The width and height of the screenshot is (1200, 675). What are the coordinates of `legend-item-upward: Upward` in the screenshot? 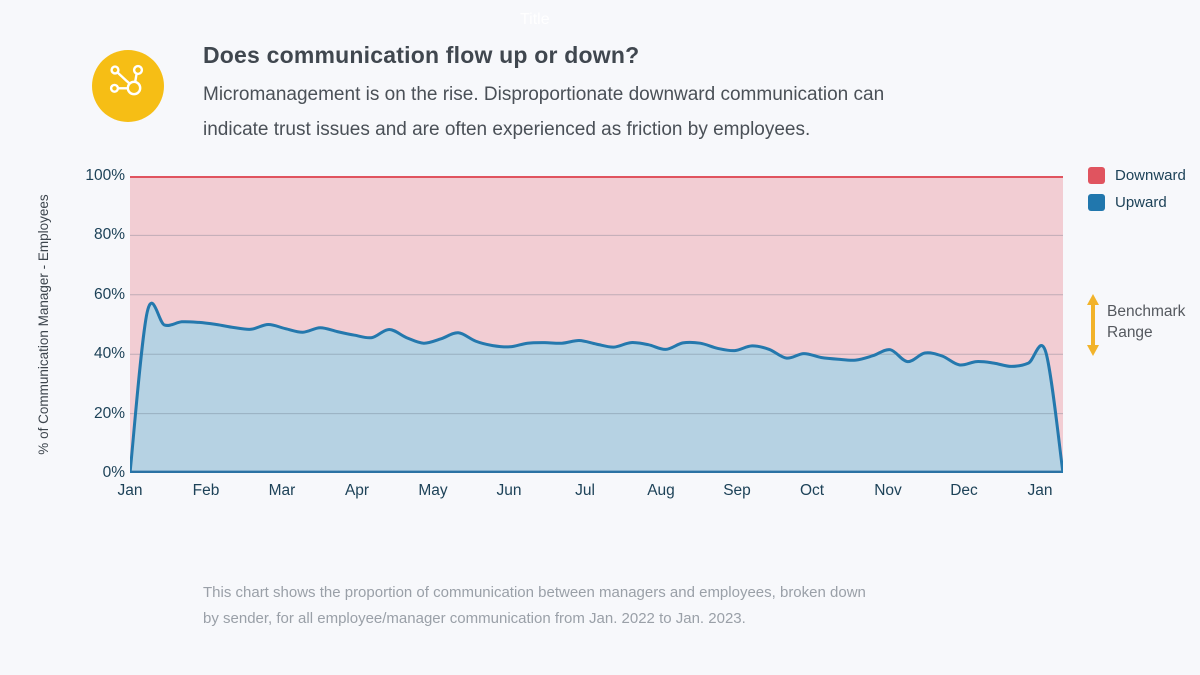 It's located at (1137, 202).